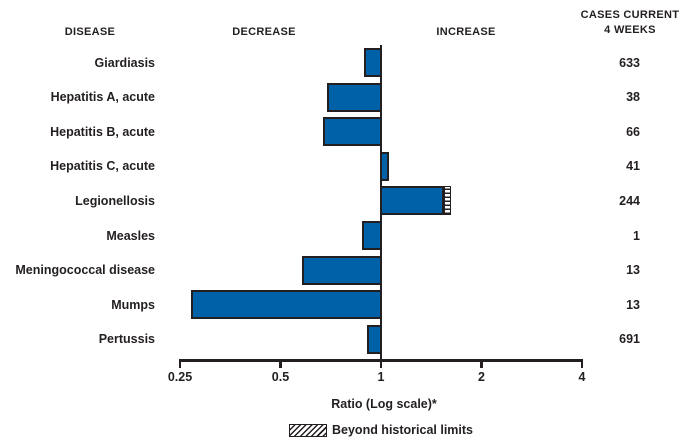 This screenshot has height=446, width=687. What do you see at coordinates (126, 339) in the screenshot?
I see `row-disease-label: Pertussis` at bounding box center [126, 339].